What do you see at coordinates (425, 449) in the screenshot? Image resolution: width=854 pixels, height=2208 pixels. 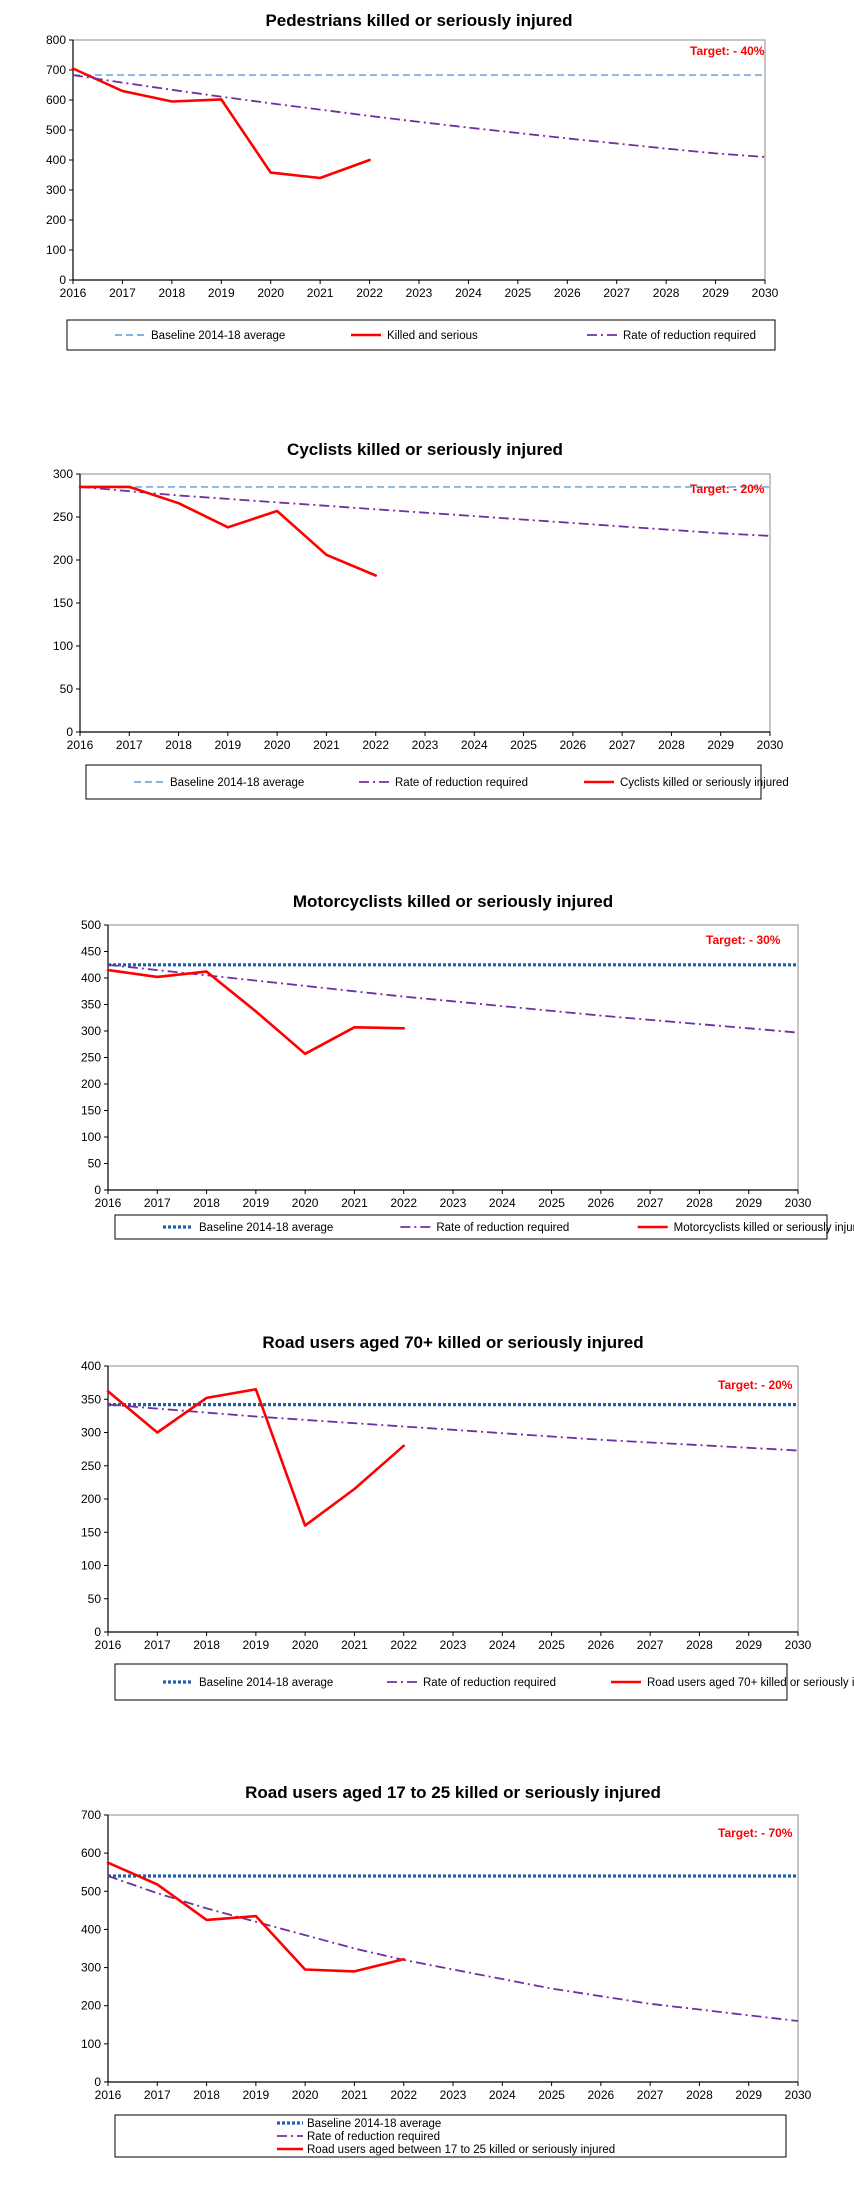 I see `chart-title: Cyclists killed or seriously injured` at bounding box center [425, 449].